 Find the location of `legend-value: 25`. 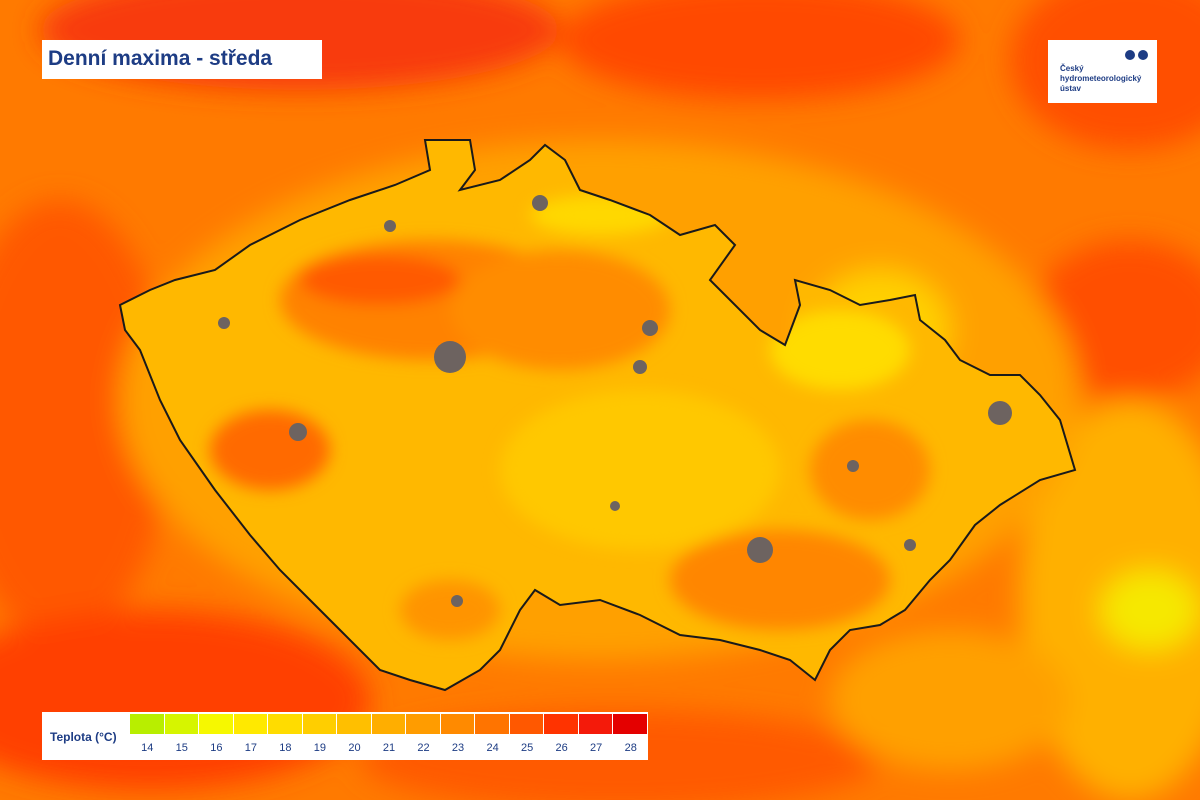

legend-value: 25 is located at coordinates (527, 748).